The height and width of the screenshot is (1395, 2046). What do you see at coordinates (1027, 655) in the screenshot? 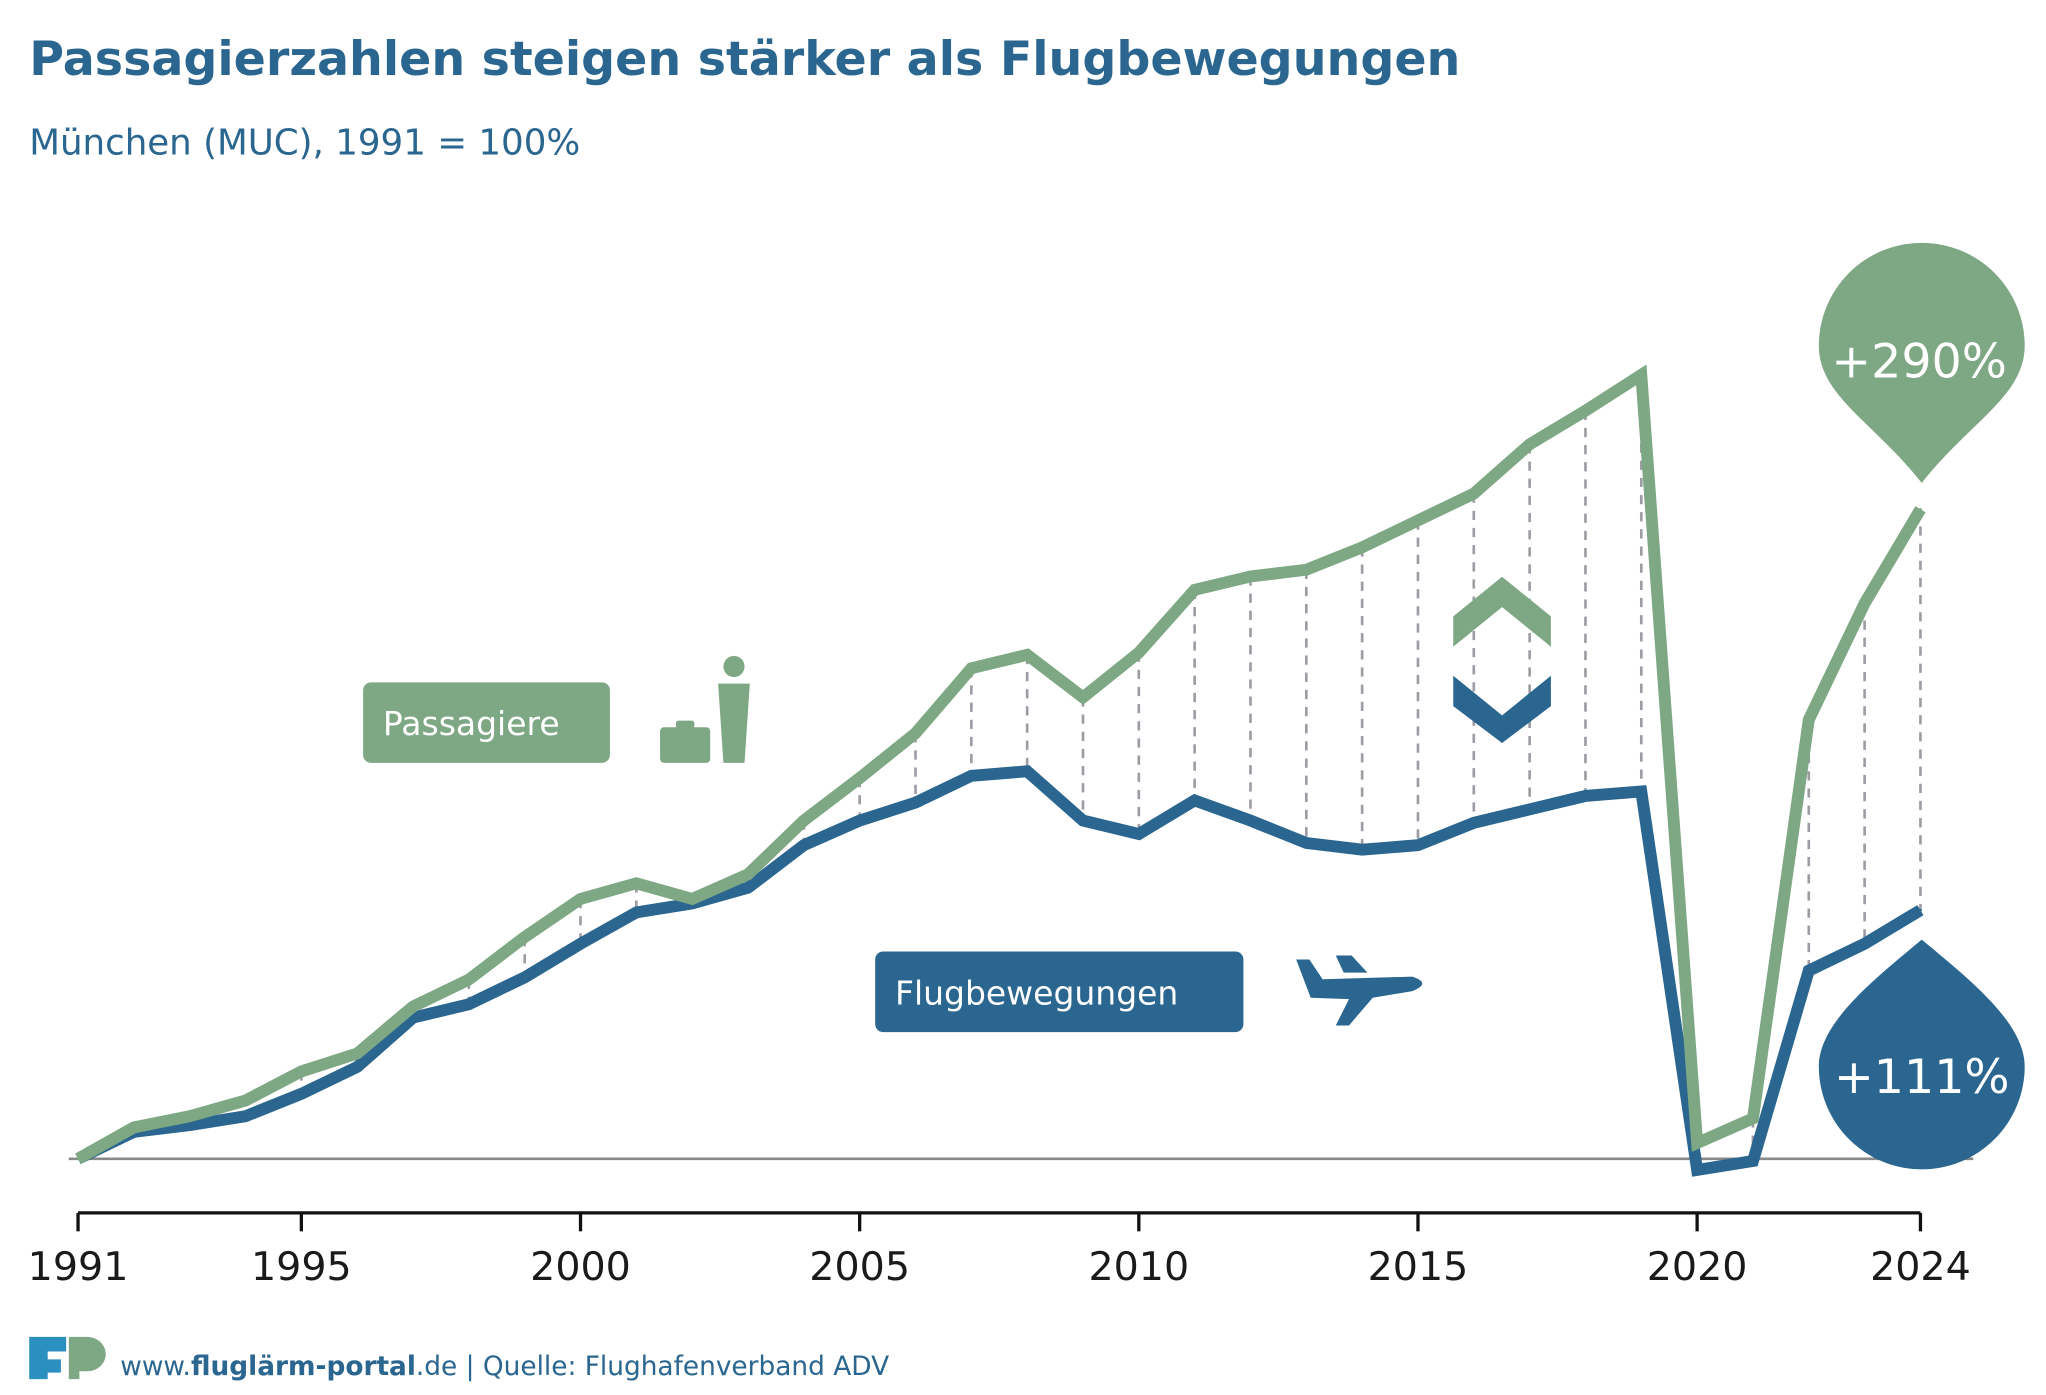
I see `passengers-point-2008` at bounding box center [1027, 655].